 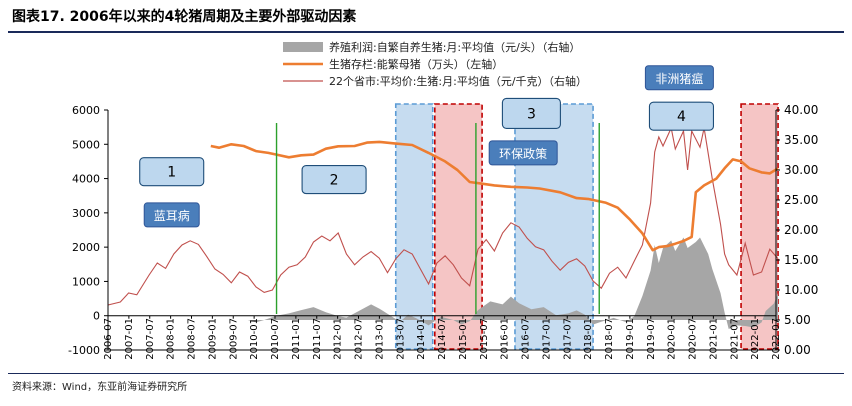 What do you see at coordinates (801, 260) in the screenshot?
I see `right-tick-label: 15.00` at bounding box center [801, 260].